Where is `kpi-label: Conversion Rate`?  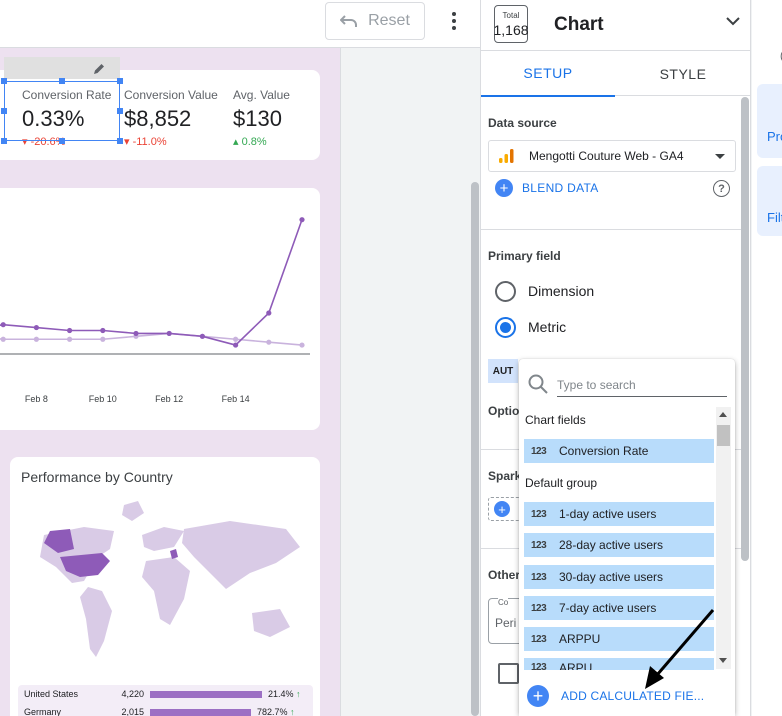 kpi-label: Conversion Rate is located at coordinates (67, 95).